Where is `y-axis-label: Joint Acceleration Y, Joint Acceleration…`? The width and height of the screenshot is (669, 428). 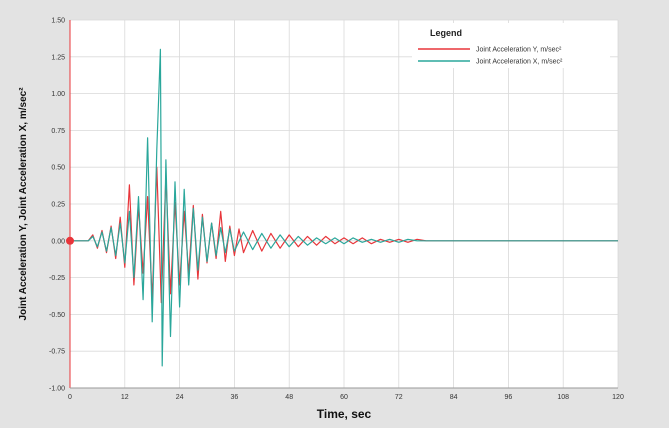 y-axis-label: Joint Acceleration Y, Joint Acceleration… is located at coordinates (23, 204).